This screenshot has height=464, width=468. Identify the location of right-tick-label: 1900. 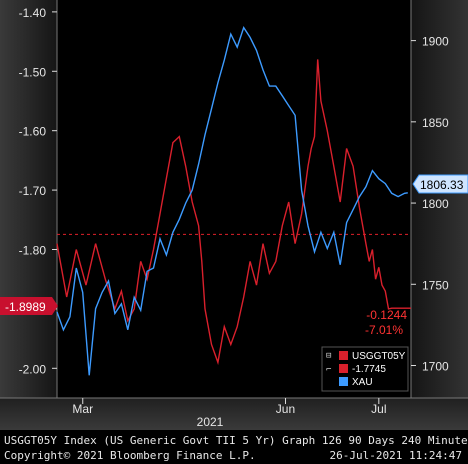
(435, 42).